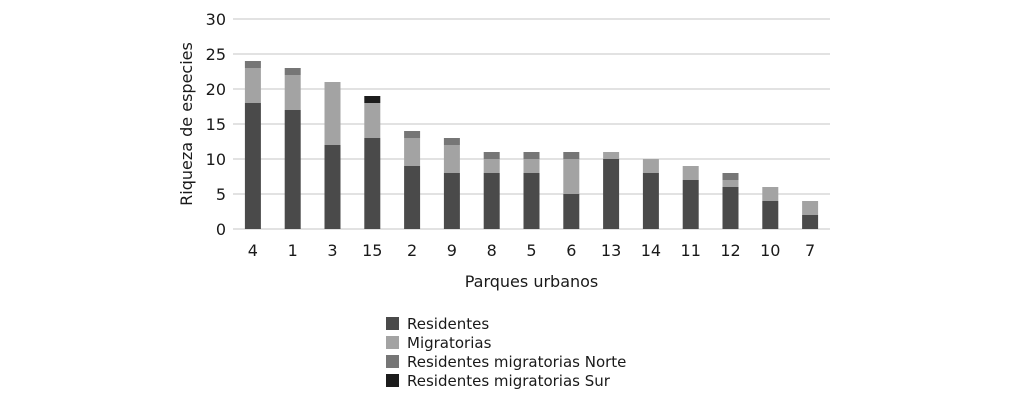  Describe the element at coordinates (221, 229) in the screenshot. I see `y-tick-label: 0` at that location.